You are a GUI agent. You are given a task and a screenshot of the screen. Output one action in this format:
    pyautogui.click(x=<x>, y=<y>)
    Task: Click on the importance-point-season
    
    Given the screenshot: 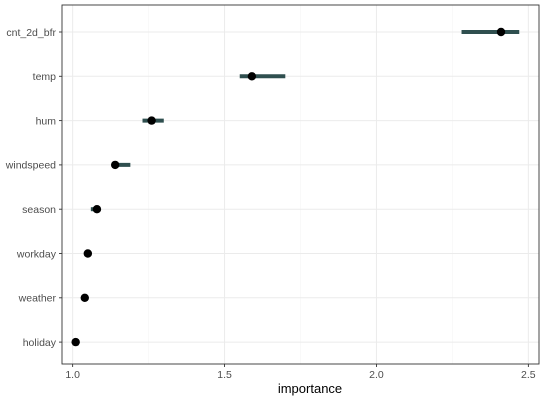 What is the action you would take?
    pyautogui.click(x=97, y=209)
    